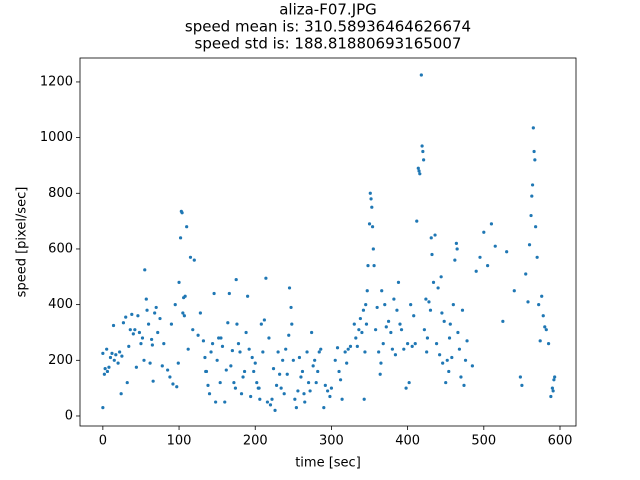 This screenshot has height=480, width=640. What do you see at coordinates (328, 463) in the screenshot?
I see `x-axis-label: time [sec]` at bounding box center [328, 463].